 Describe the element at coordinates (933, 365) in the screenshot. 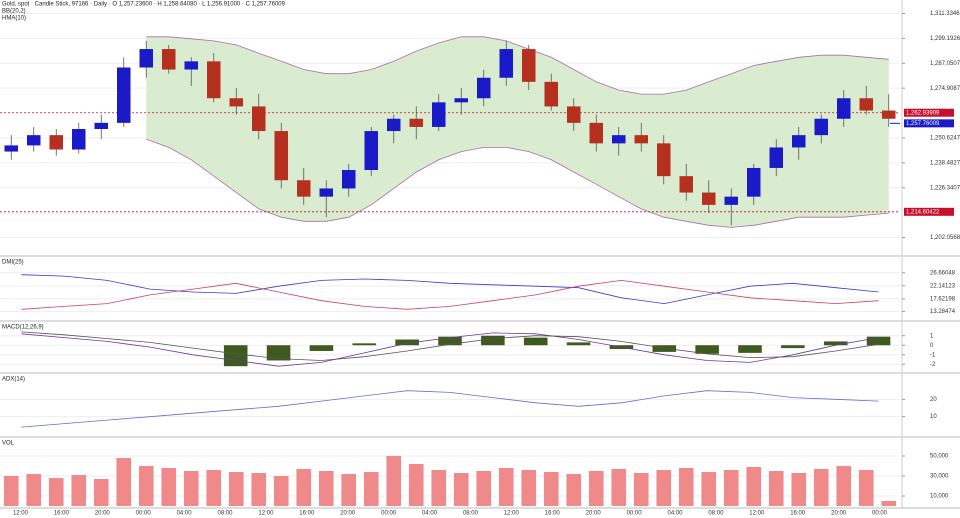

I see `y-tick-label: -2` at that location.